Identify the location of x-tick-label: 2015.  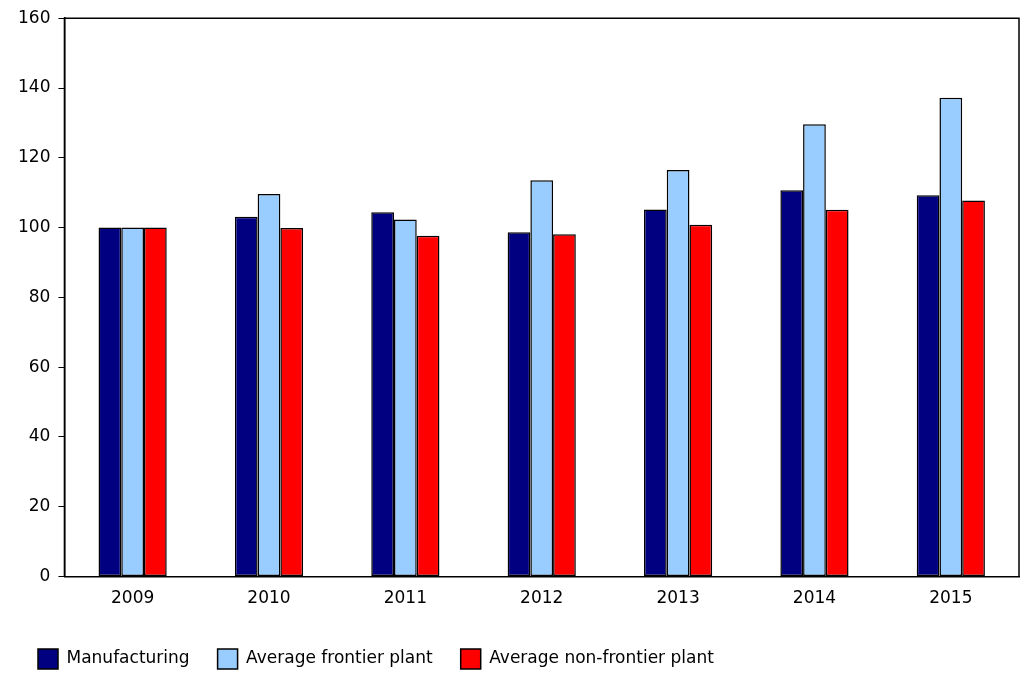
(951, 597).